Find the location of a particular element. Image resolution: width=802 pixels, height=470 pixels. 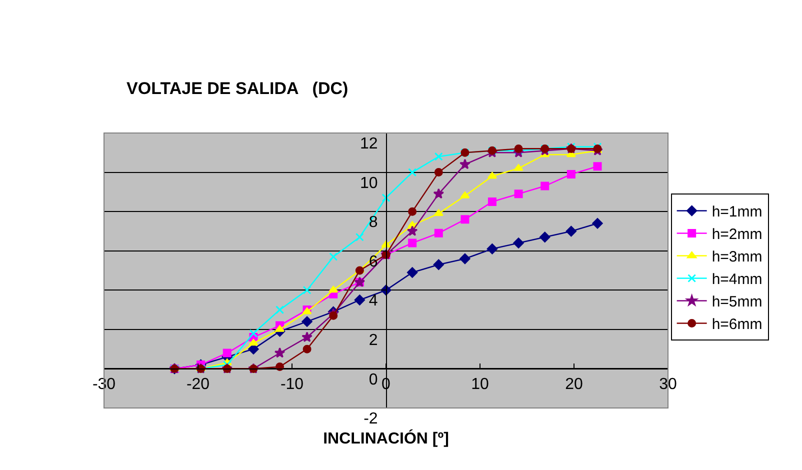

y-tick-label: 12 is located at coordinates (369, 144).